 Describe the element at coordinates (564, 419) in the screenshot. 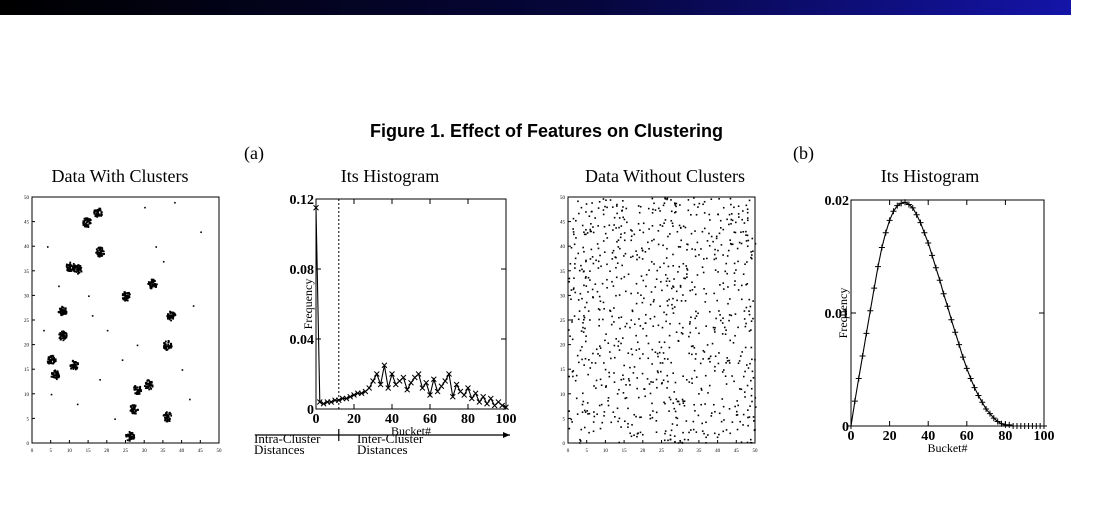

I see `scatter-uniform-ytick-label: 5` at that location.